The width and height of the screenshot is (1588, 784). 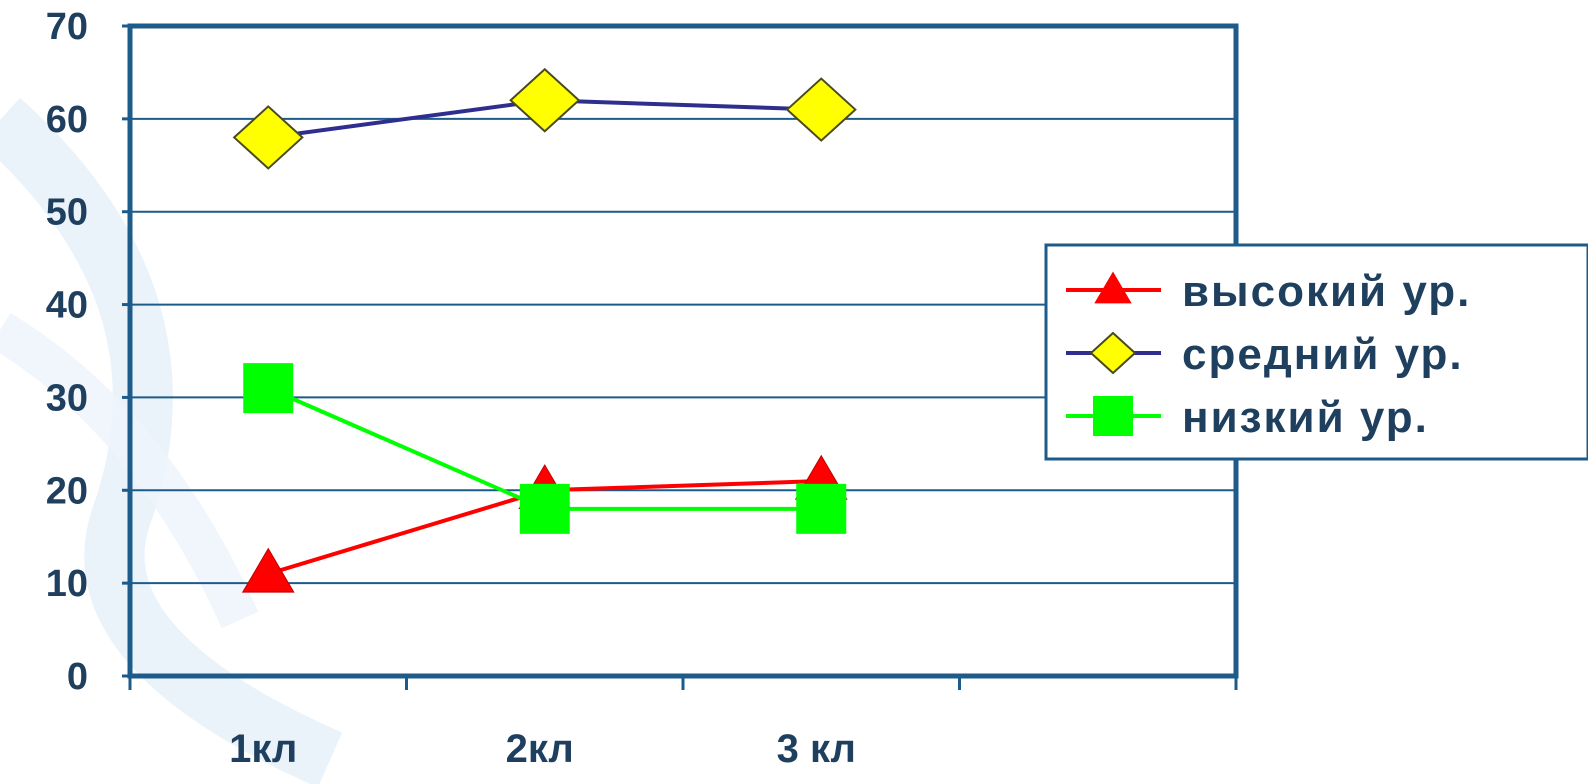 What do you see at coordinates (263, 749) in the screenshot?
I see `x-category-label: 1кл` at bounding box center [263, 749].